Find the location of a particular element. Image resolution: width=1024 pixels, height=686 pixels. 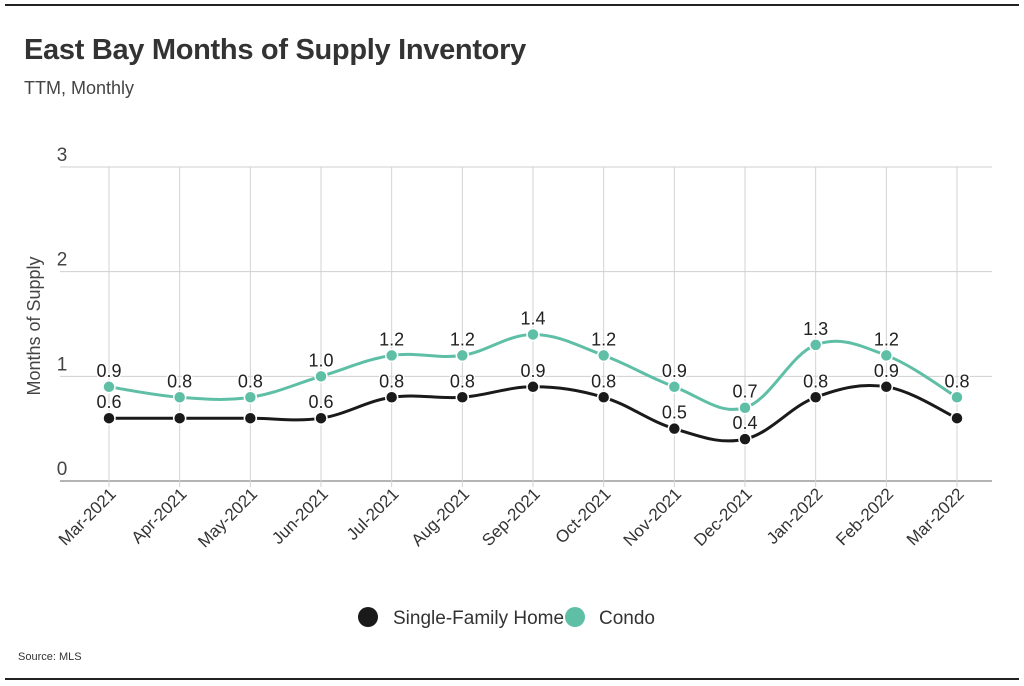

data-label-condo: 1.4 is located at coordinates (532, 318).